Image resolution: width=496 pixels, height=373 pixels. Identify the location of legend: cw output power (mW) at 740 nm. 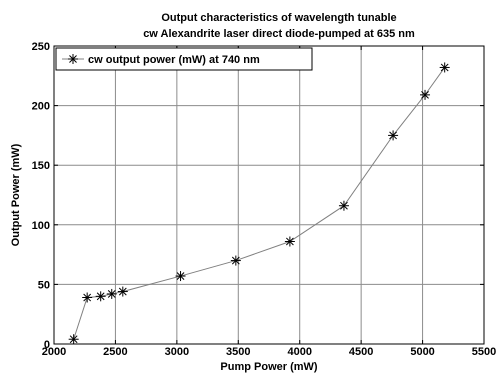
(184, 59).